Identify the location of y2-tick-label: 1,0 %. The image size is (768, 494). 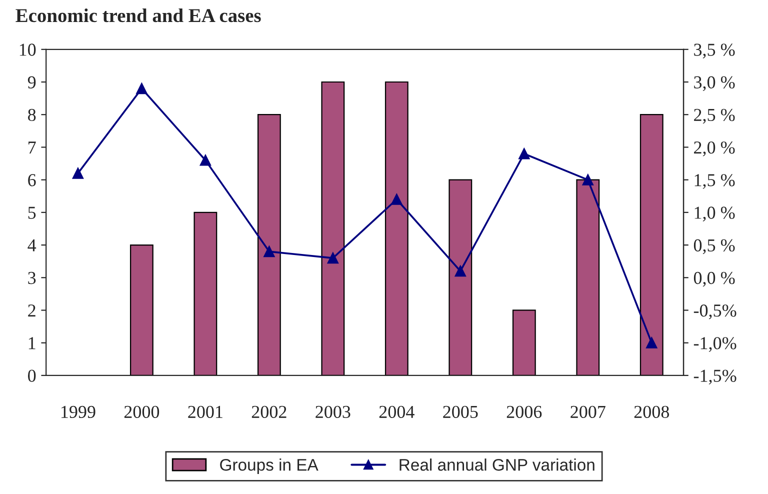
(714, 214).